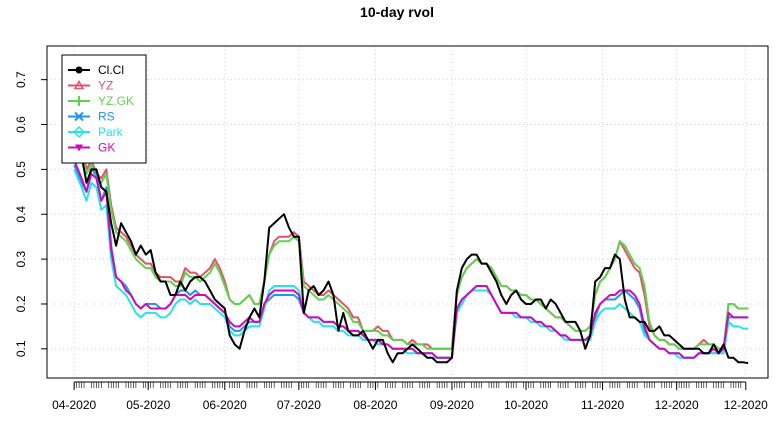  Describe the element at coordinates (602, 405) in the screenshot. I see `x-tick-label: 11-2020` at that location.